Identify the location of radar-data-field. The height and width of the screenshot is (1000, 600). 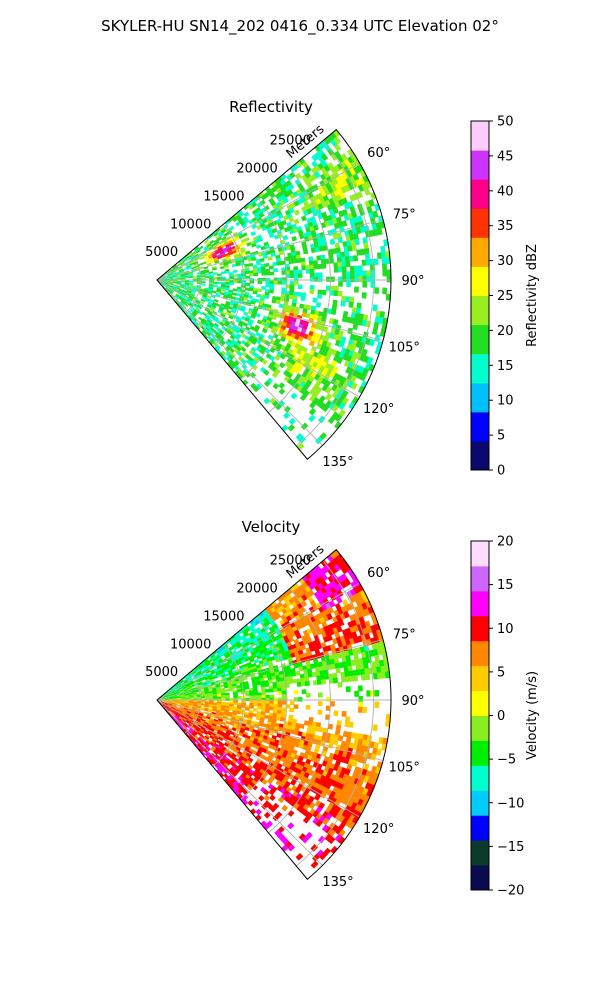
(275, 290).